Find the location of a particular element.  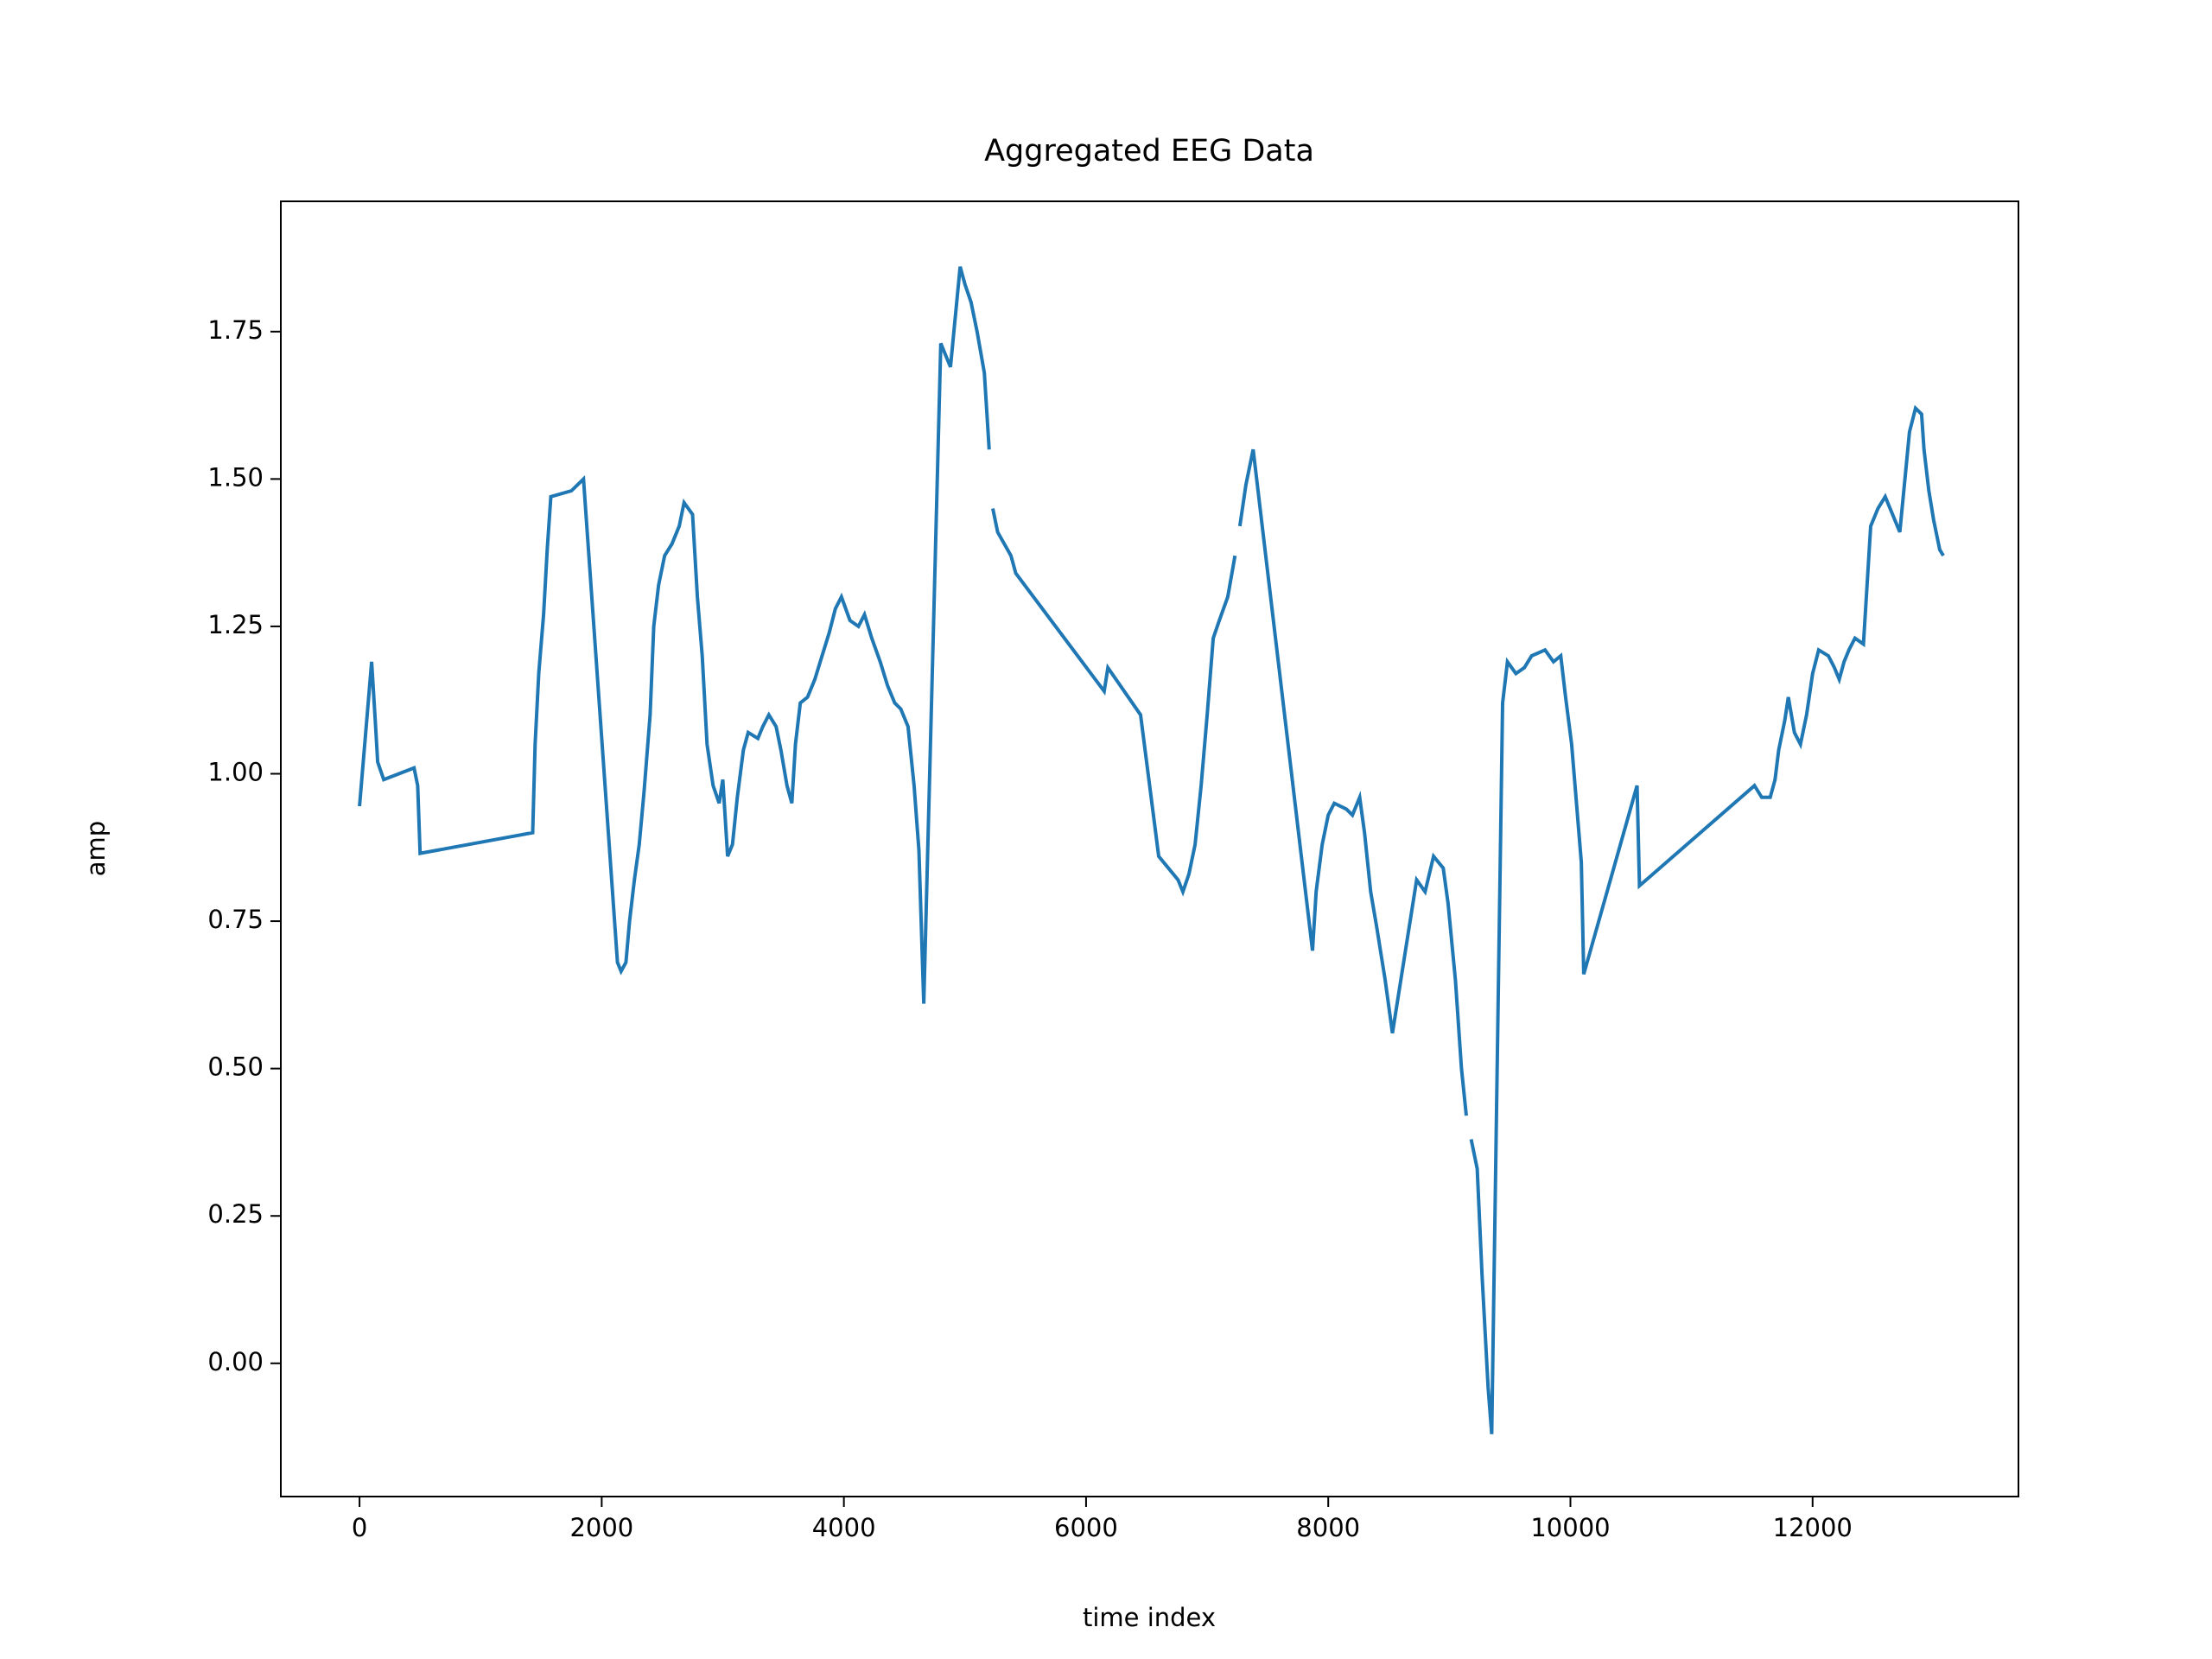

y-tick-label: 0.25 is located at coordinates (235, 1214).